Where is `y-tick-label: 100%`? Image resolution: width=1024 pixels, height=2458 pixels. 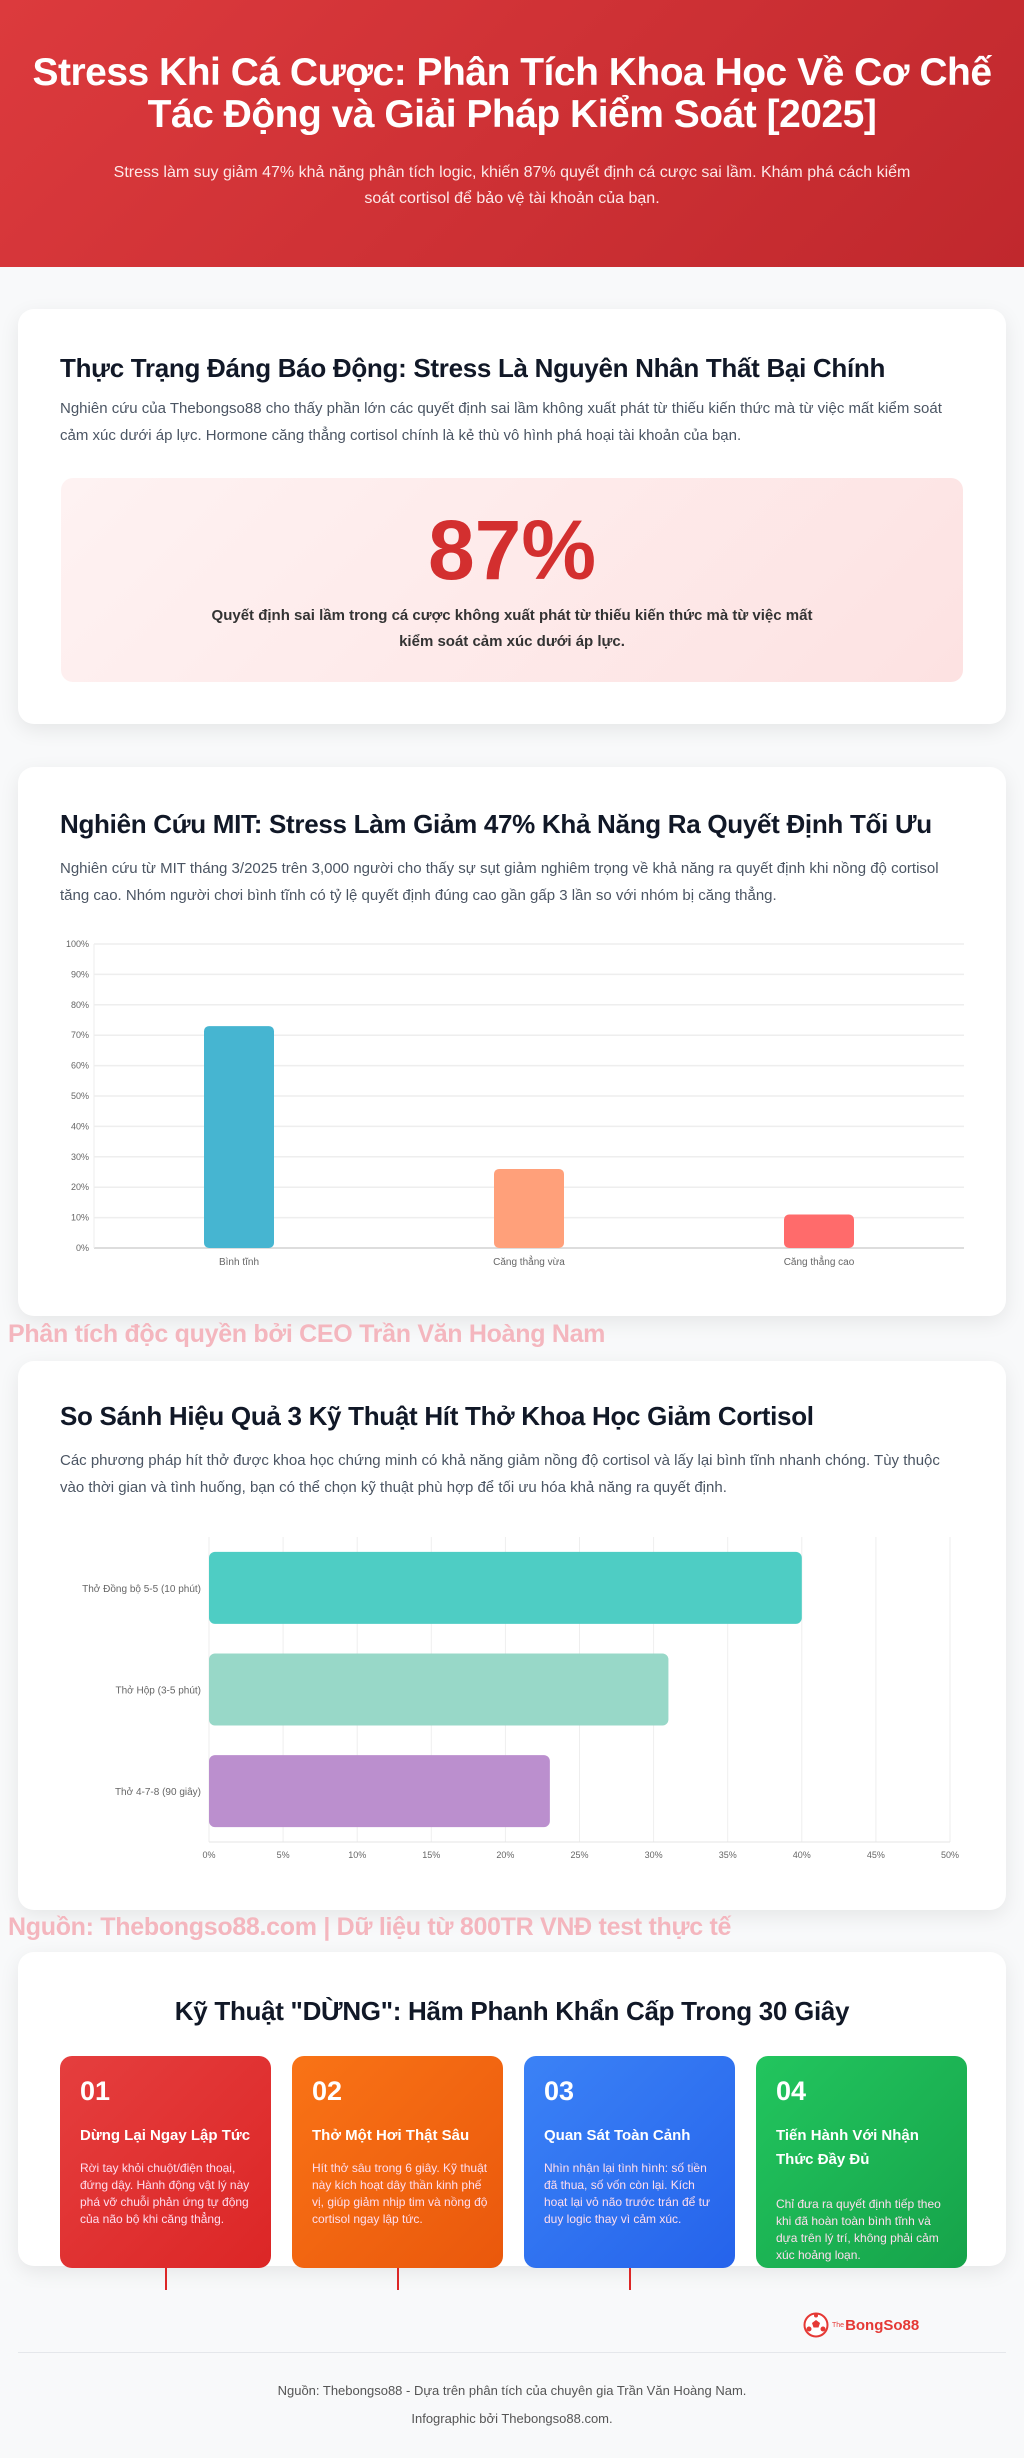 y-tick-label: 100% is located at coordinates (77, 944).